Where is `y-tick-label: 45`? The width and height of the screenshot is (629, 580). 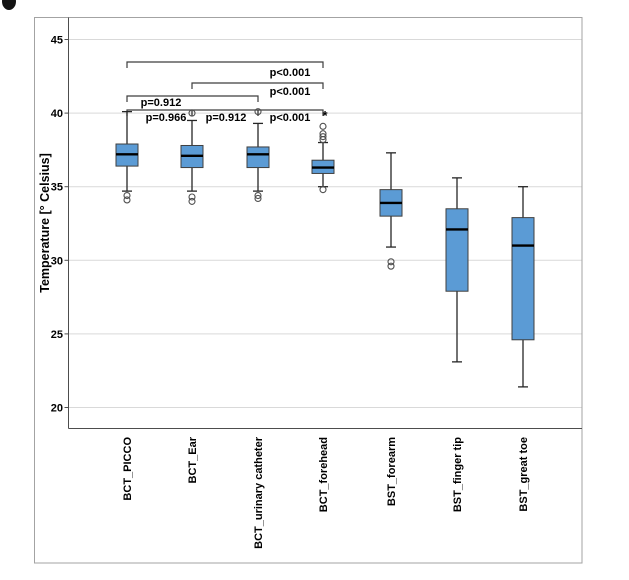 y-tick-label: 45 is located at coordinates (57, 41).